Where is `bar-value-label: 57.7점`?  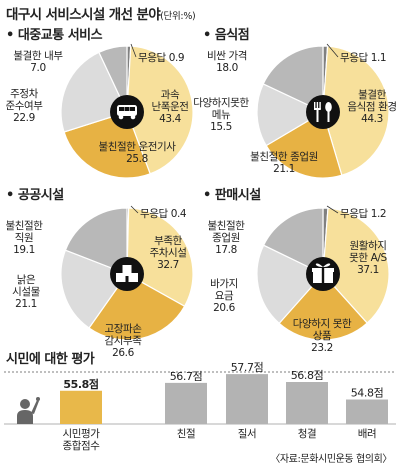
bar-value-label: 57.7점 is located at coordinates (247, 367).